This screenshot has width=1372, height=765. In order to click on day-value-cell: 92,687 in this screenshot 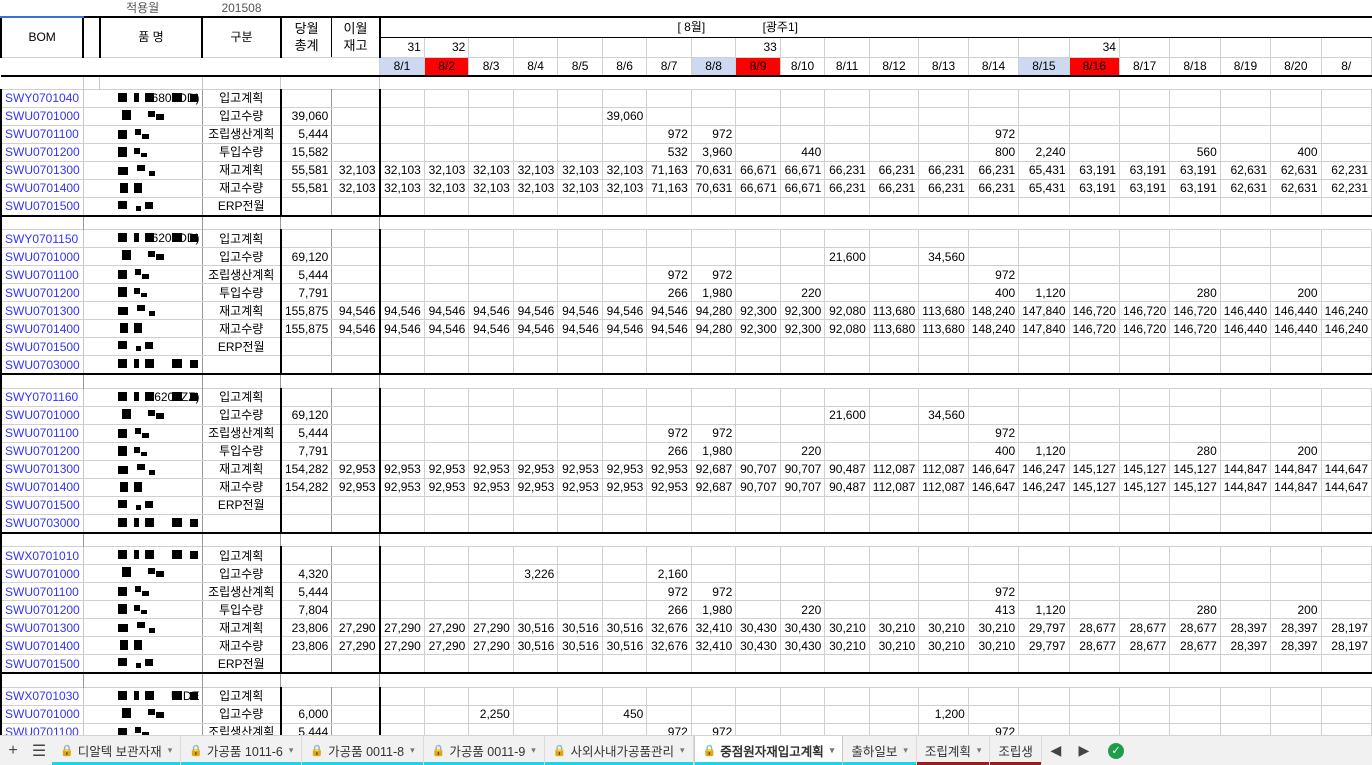, I will do `click(713, 487)`.